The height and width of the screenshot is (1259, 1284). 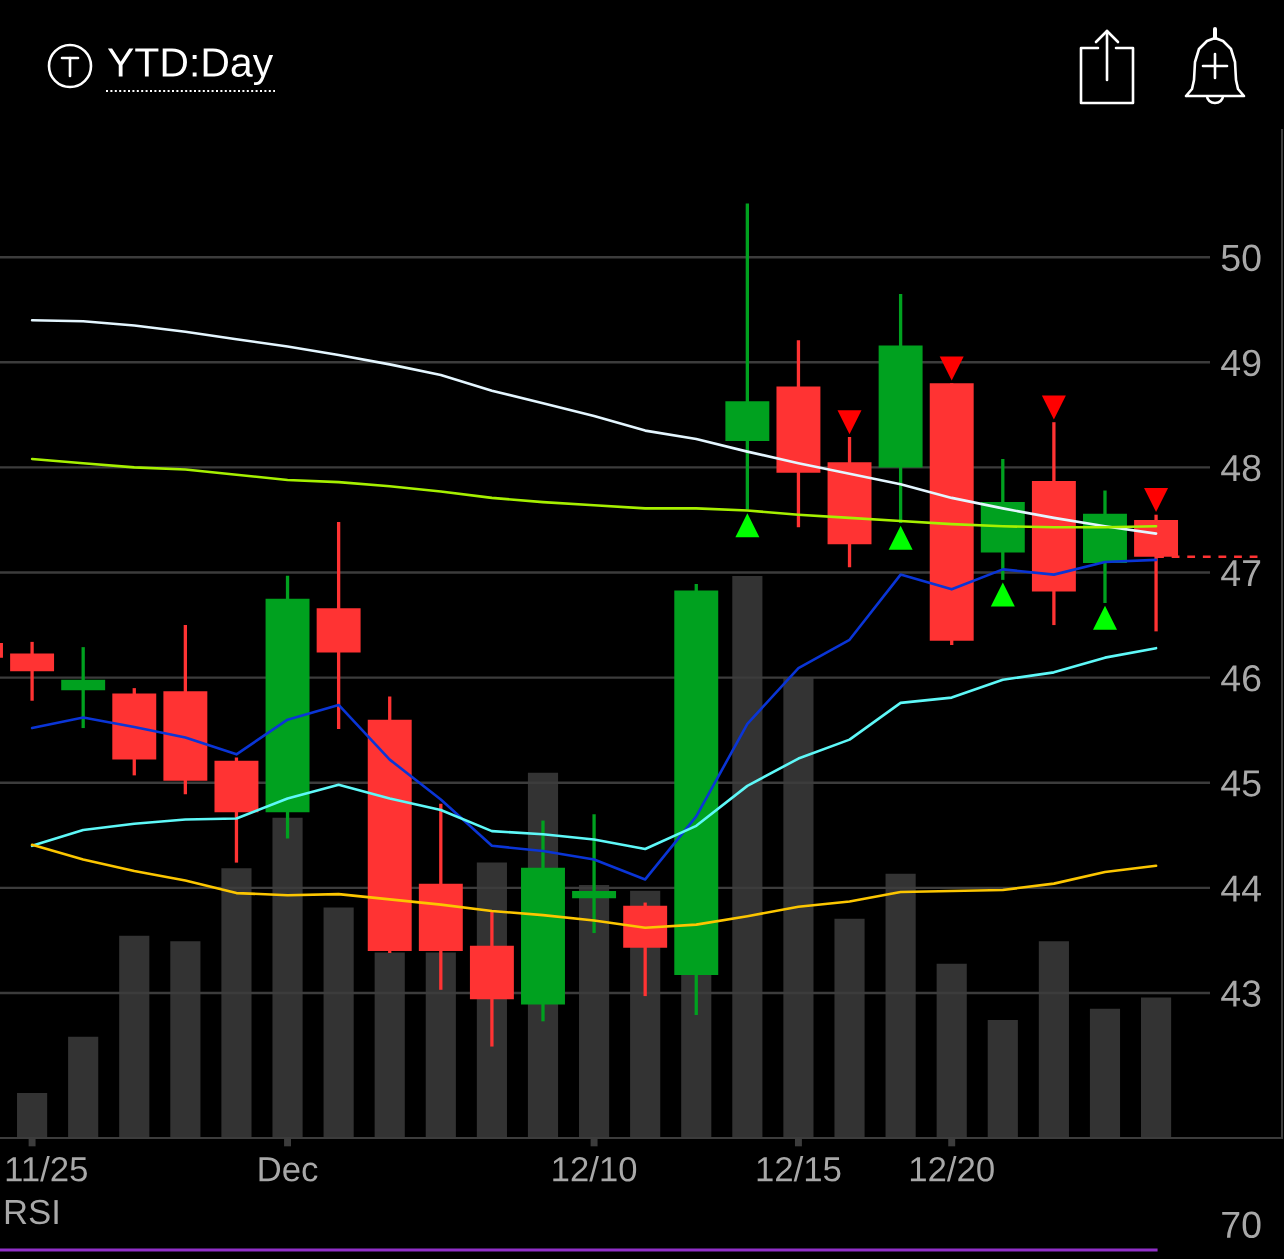 I want to click on y-tick-label: 47, so click(x=1241, y=573).